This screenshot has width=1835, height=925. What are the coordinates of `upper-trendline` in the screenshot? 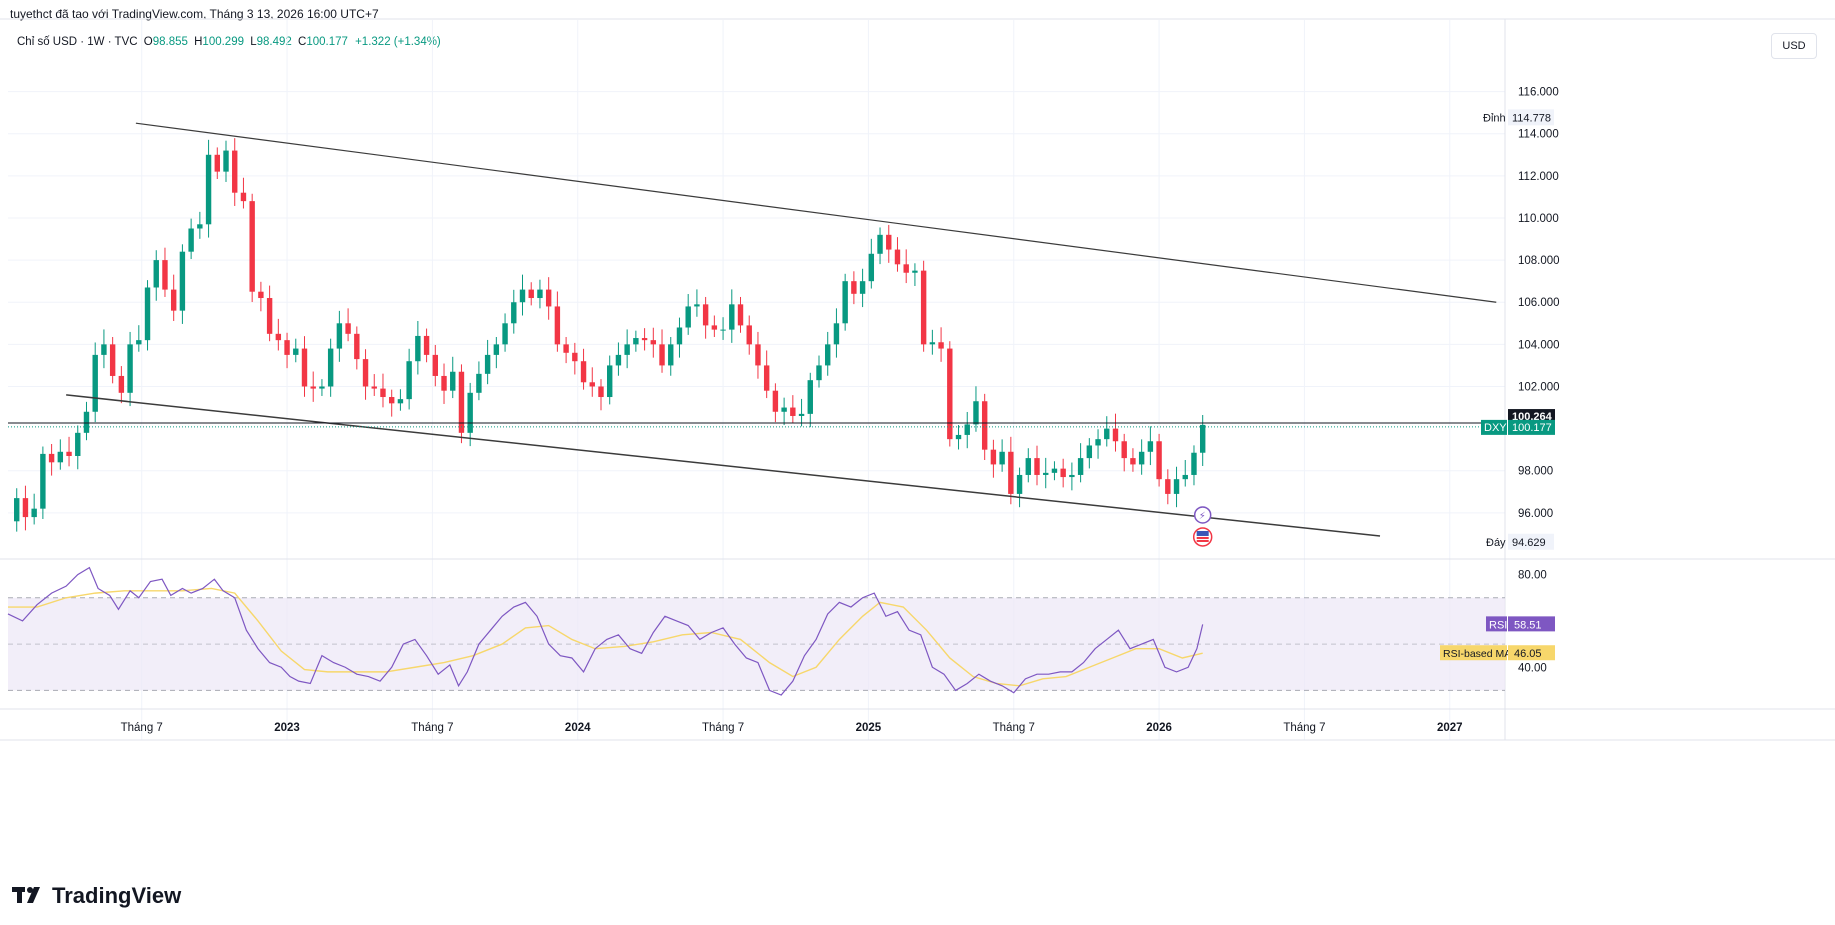 It's located at (816, 212).